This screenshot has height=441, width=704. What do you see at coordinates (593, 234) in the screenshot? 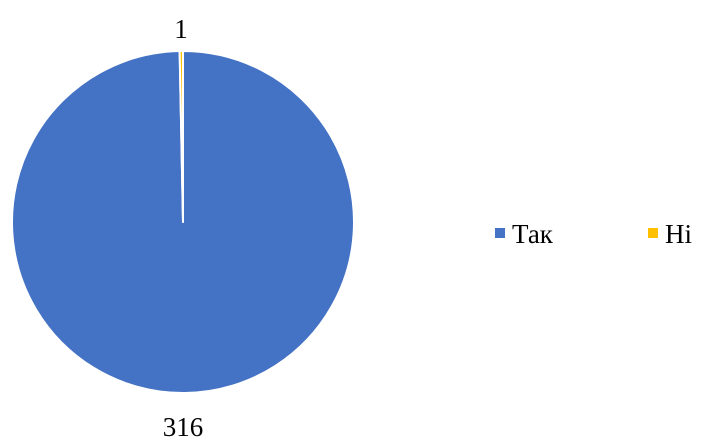
I see `legend: Так Ні` at bounding box center [593, 234].